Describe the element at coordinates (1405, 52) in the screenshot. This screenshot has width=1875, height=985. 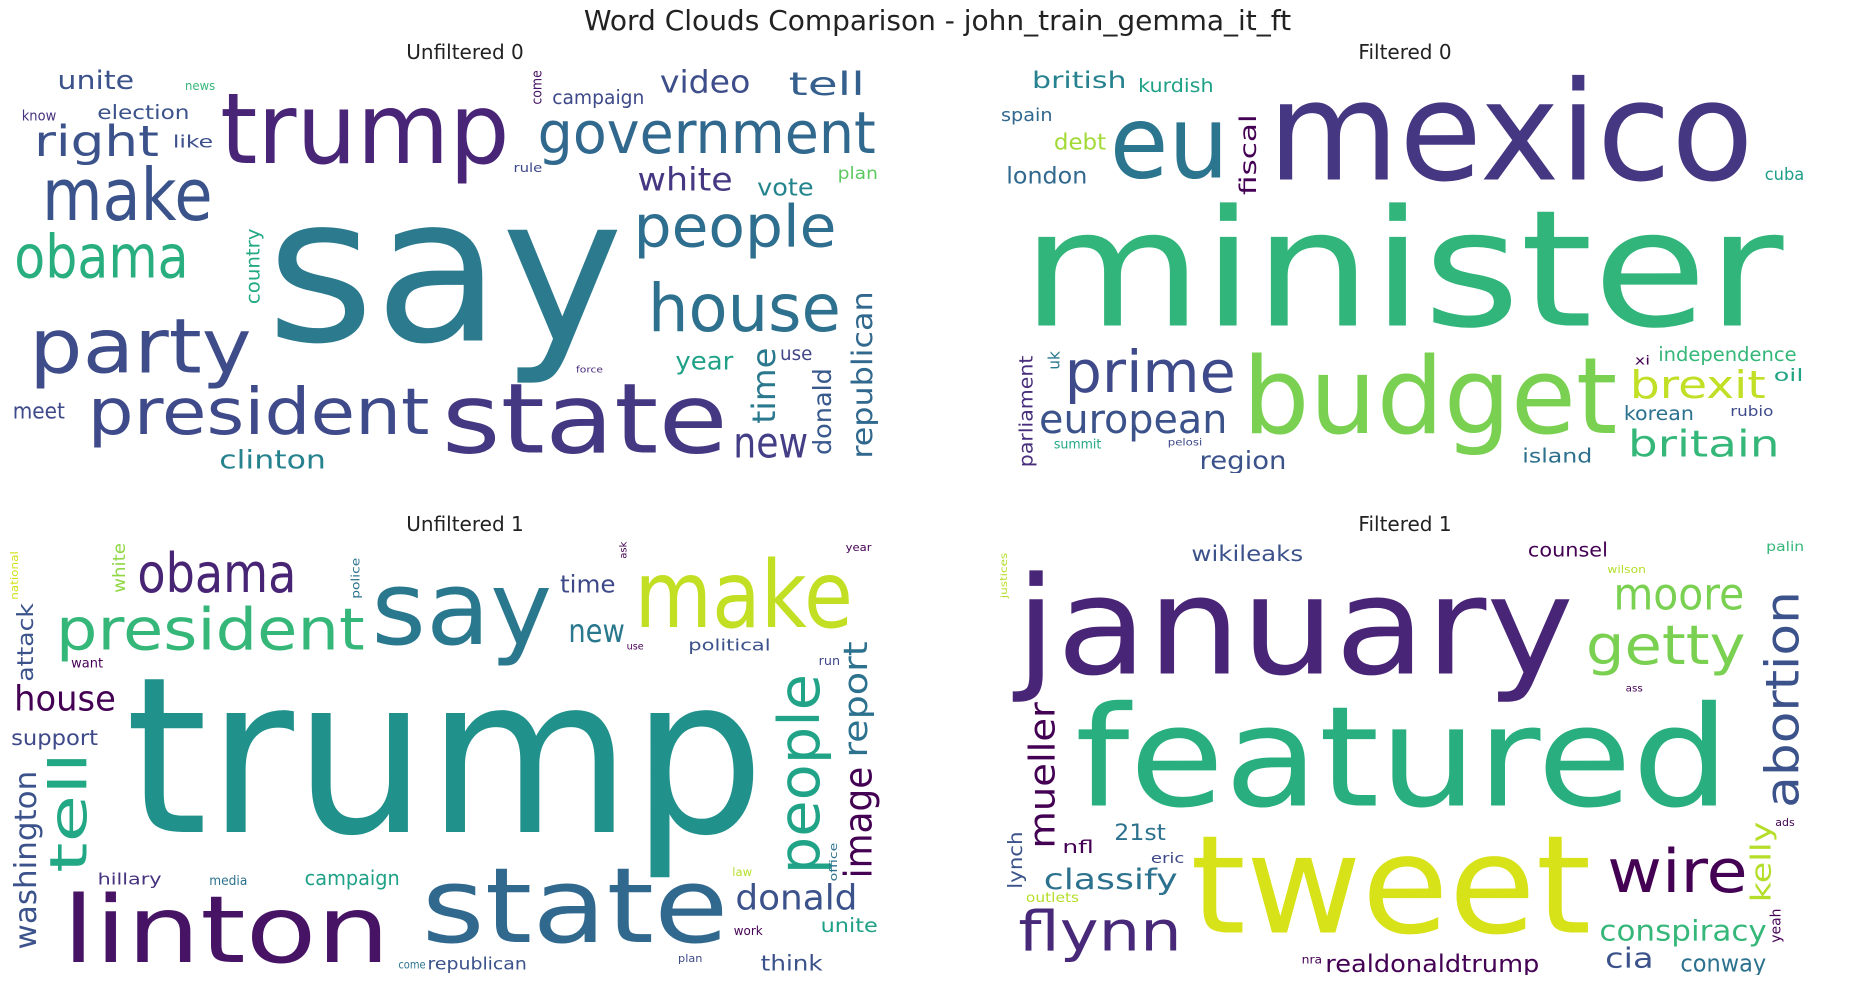
I see `panel-title: Filtered 0` at that location.